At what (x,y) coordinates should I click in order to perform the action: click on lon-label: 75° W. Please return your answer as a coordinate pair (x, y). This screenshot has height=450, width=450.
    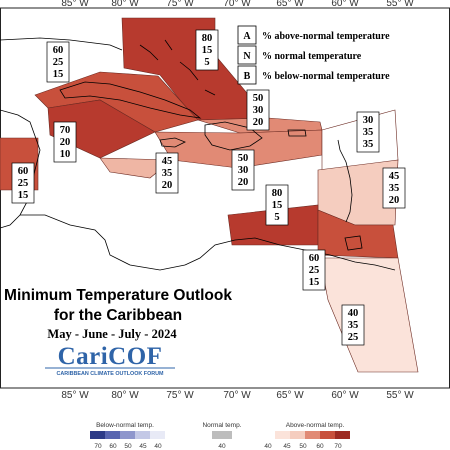
    Looking at the image, I should click on (180, 4).